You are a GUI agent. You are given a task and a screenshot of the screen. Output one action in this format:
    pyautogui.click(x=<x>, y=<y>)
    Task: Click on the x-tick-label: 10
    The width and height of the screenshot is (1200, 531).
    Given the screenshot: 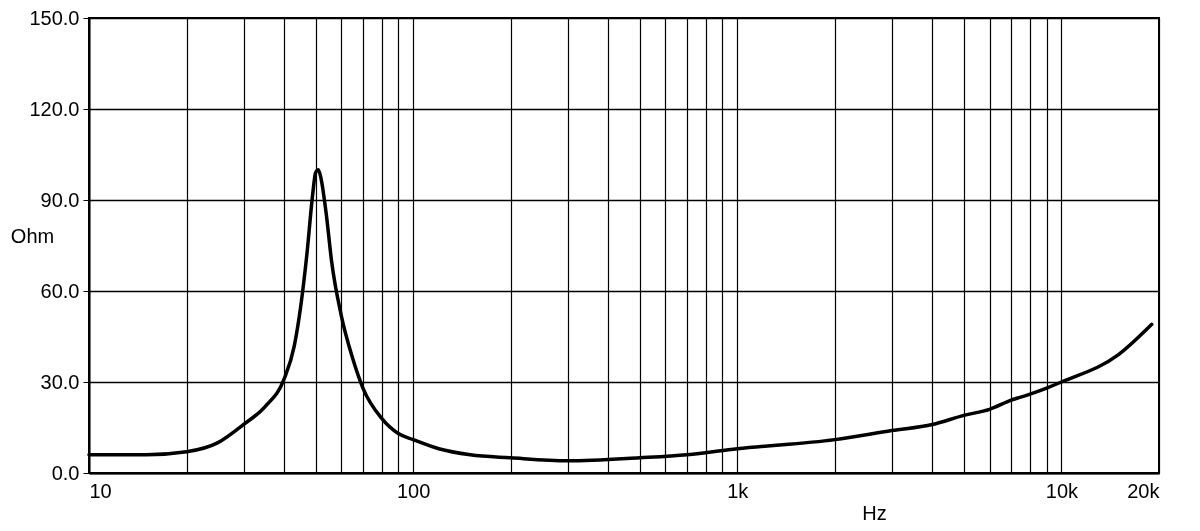 What is the action you would take?
    pyautogui.click(x=100, y=490)
    